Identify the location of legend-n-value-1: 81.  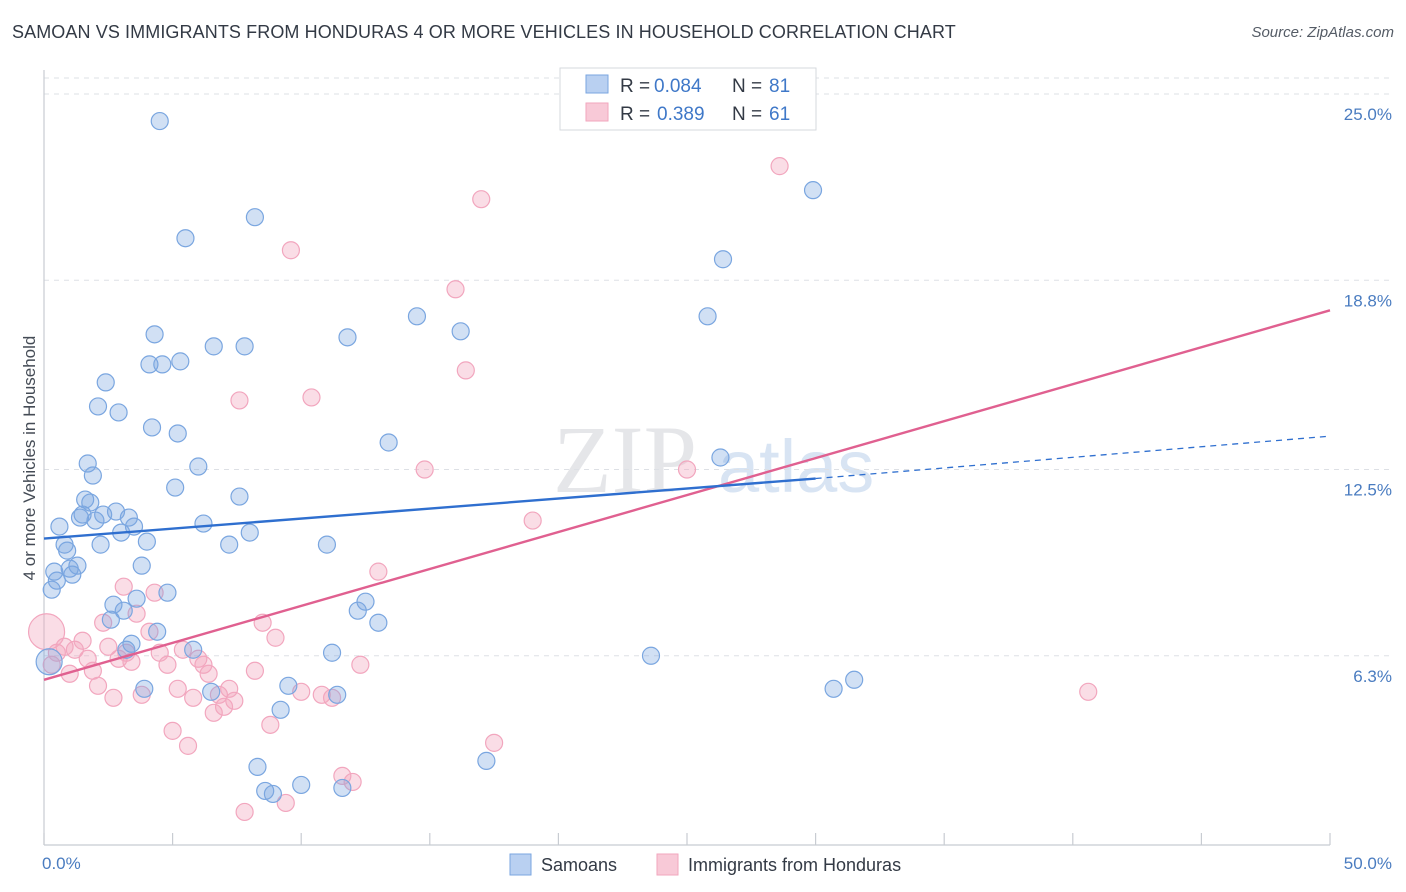
(779, 86).